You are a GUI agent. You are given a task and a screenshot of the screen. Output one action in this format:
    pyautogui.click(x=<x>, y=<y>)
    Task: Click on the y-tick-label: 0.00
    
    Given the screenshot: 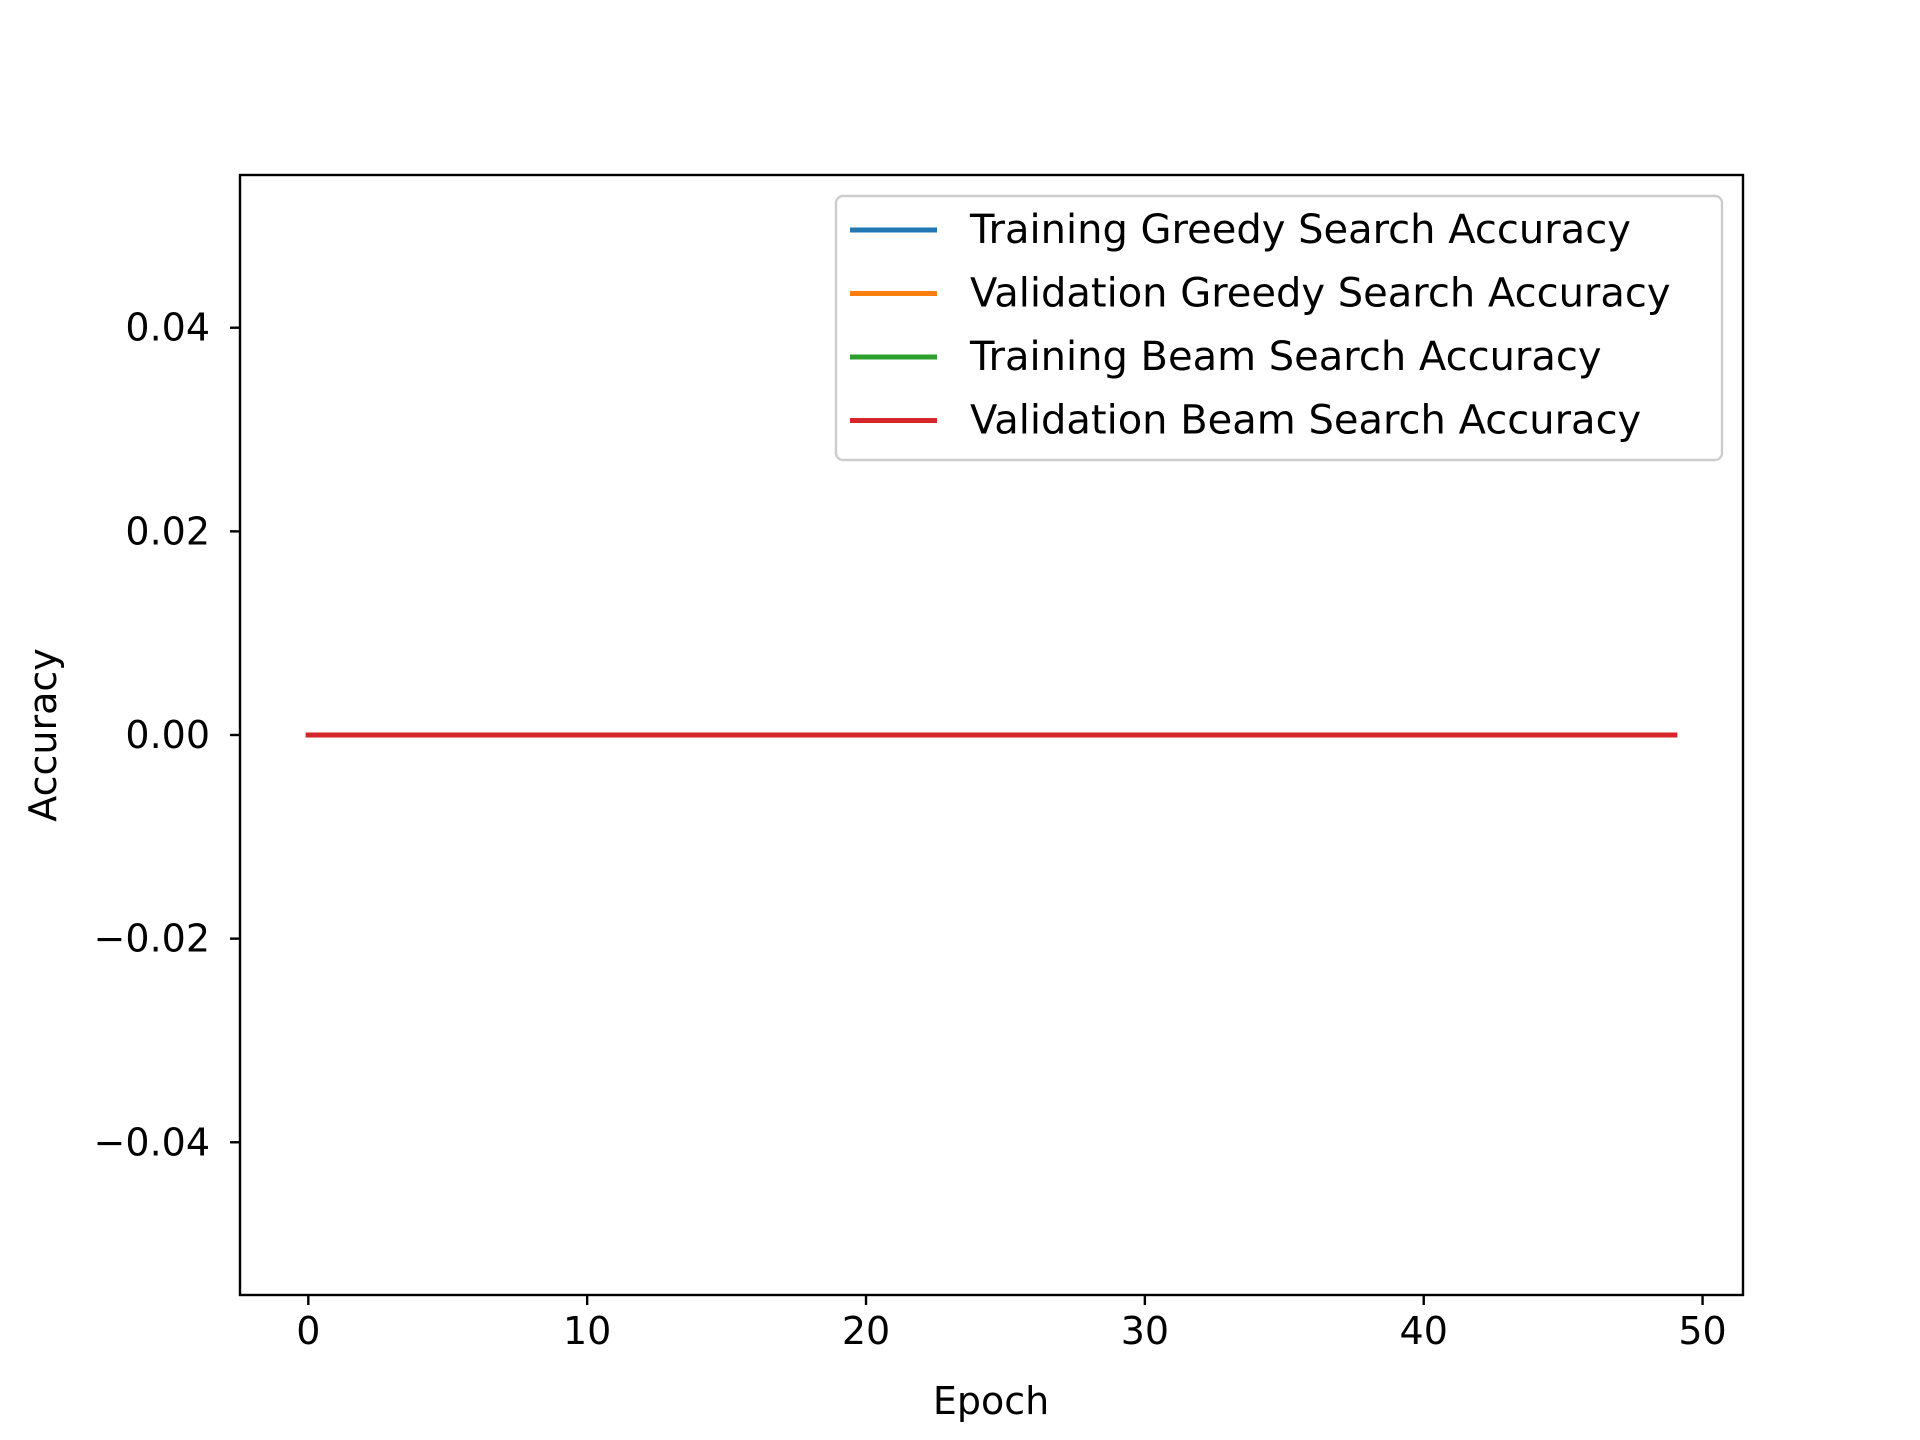 What is the action you would take?
    pyautogui.click(x=167, y=735)
    